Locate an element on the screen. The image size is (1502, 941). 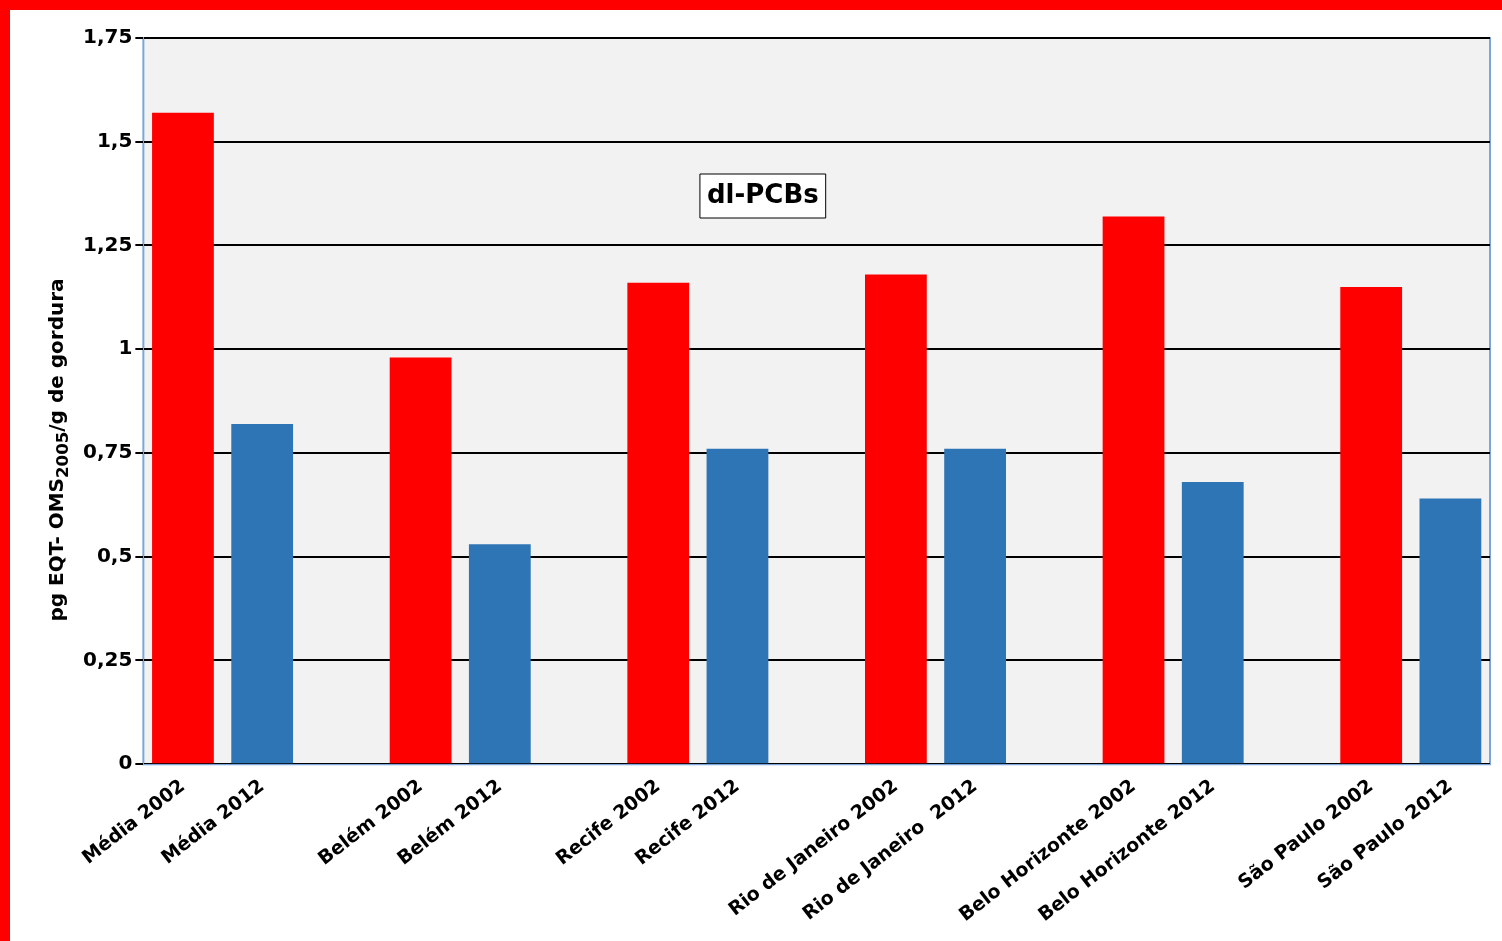
y-tick-label: 1,75 is located at coordinates (107, 36).